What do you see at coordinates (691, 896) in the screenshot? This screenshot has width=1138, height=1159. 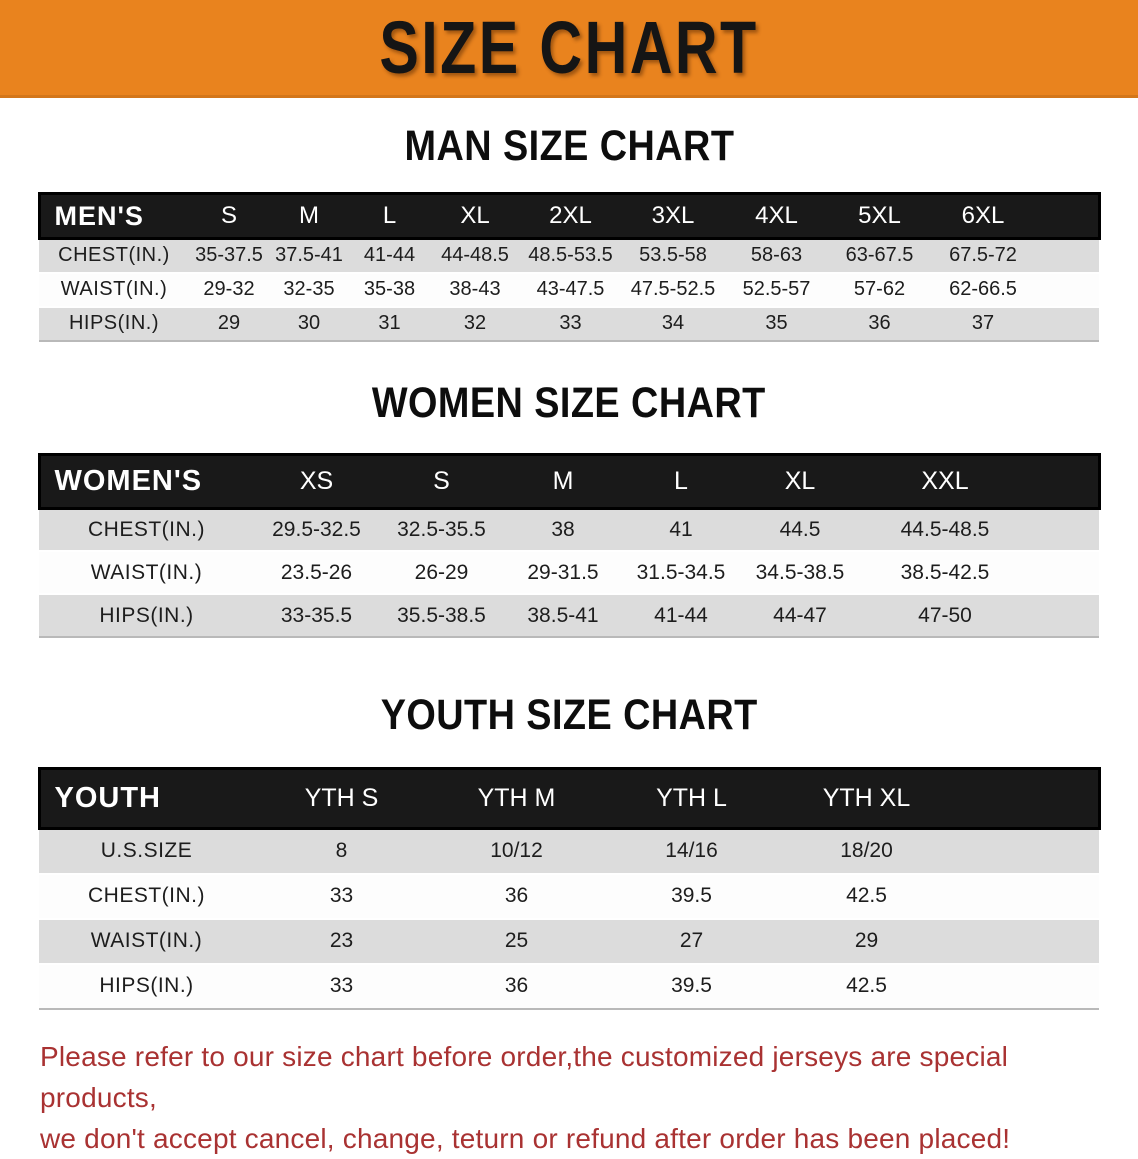 I see `size-value-cell: 39.5` at bounding box center [691, 896].